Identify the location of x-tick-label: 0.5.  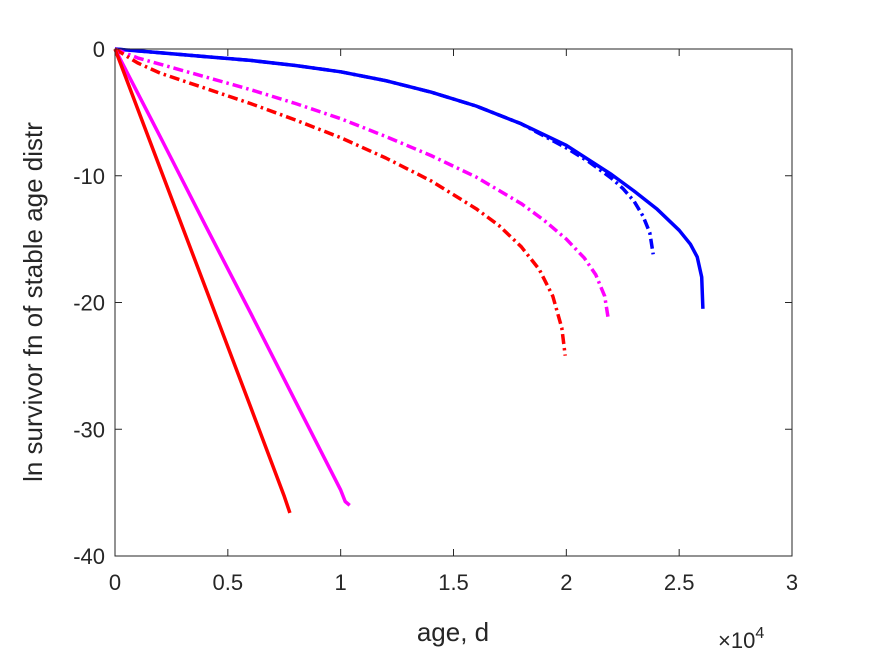
(228, 582).